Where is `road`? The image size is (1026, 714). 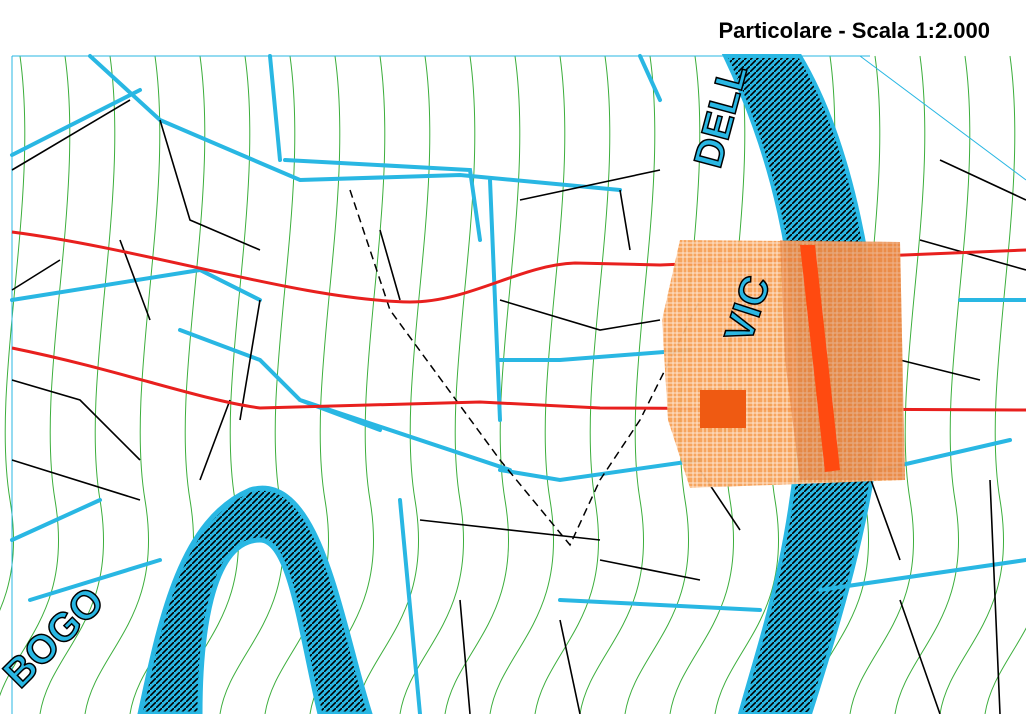
road is located at coordinates (255, 599).